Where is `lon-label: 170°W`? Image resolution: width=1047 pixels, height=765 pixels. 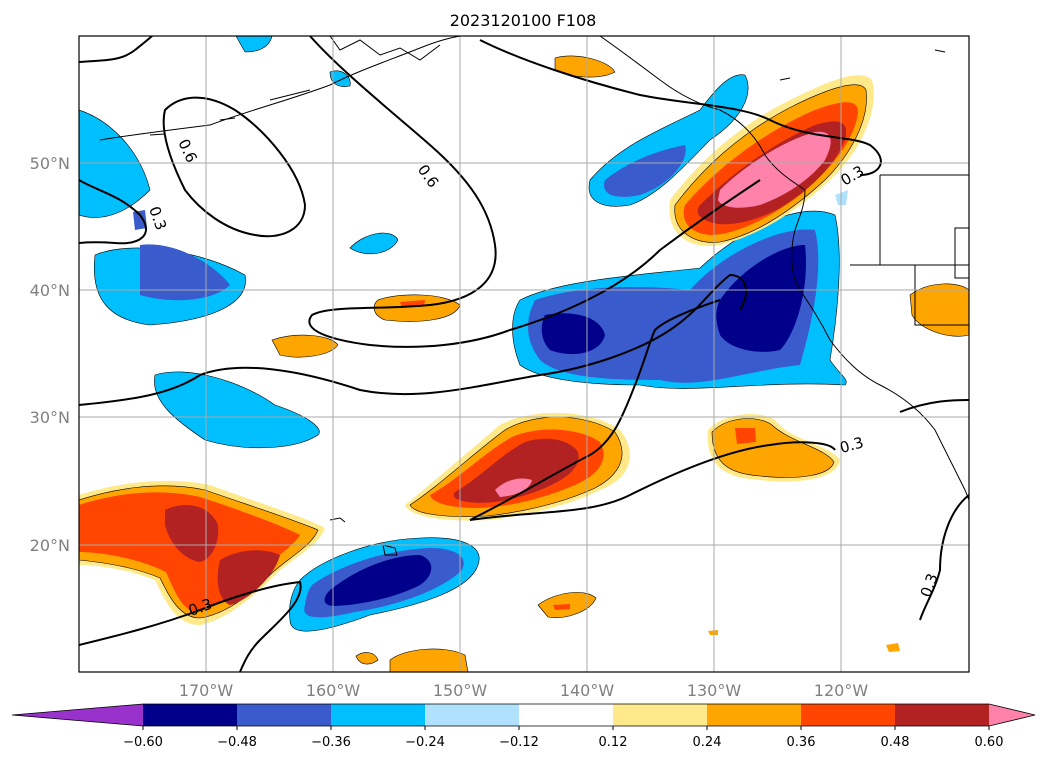
lon-label: 170°W is located at coordinates (206, 690).